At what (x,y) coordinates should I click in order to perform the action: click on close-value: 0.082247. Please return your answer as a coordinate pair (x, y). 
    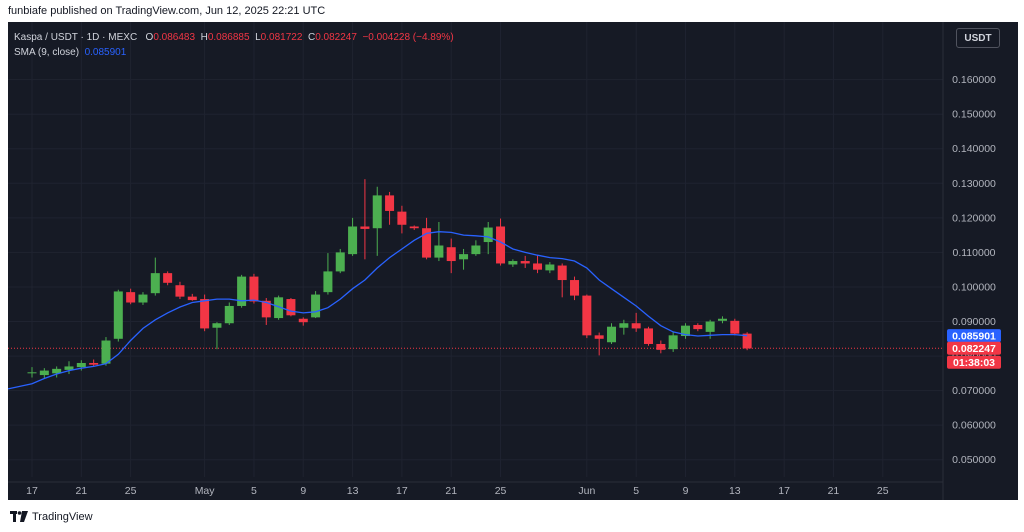
    Looking at the image, I should click on (336, 37).